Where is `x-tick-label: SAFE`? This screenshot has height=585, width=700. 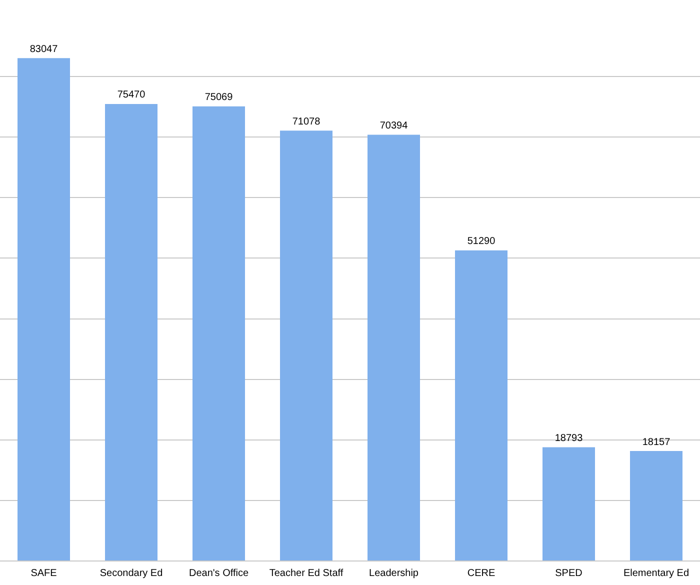 x-tick-label: SAFE is located at coordinates (44, 573).